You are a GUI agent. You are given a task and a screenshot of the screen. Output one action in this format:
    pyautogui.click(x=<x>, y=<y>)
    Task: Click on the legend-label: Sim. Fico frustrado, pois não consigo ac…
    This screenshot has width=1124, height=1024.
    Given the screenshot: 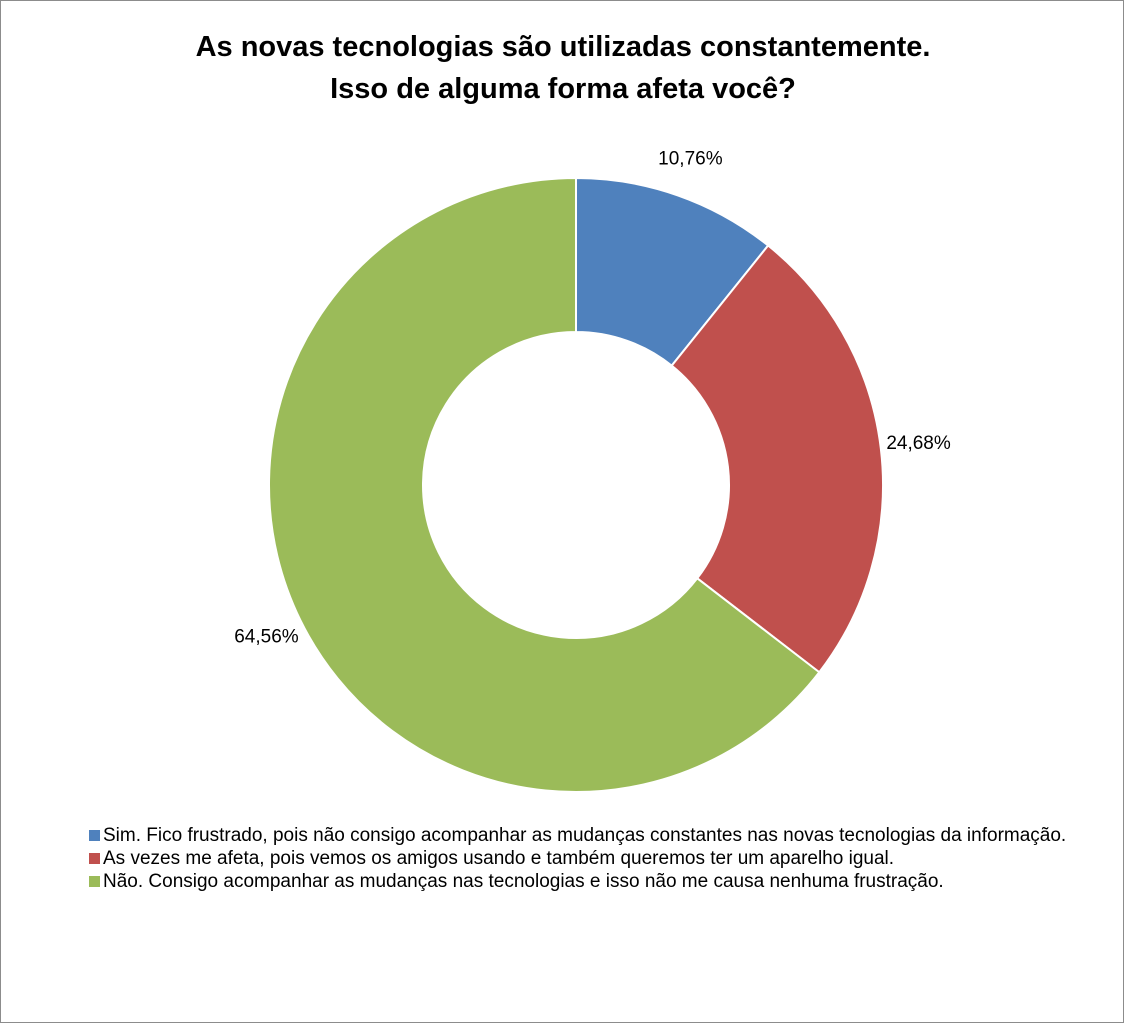 What is the action you would take?
    pyautogui.click(x=585, y=835)
    